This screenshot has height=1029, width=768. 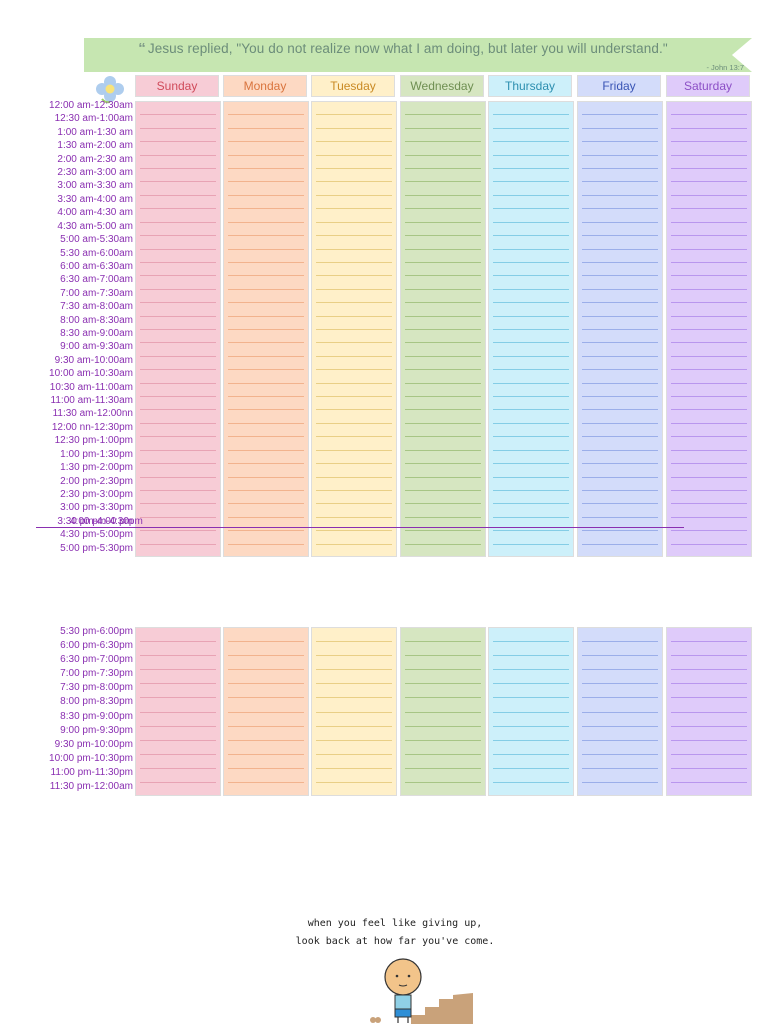 I want to click on day-column-friday-lower, so click(x=620, y=711).